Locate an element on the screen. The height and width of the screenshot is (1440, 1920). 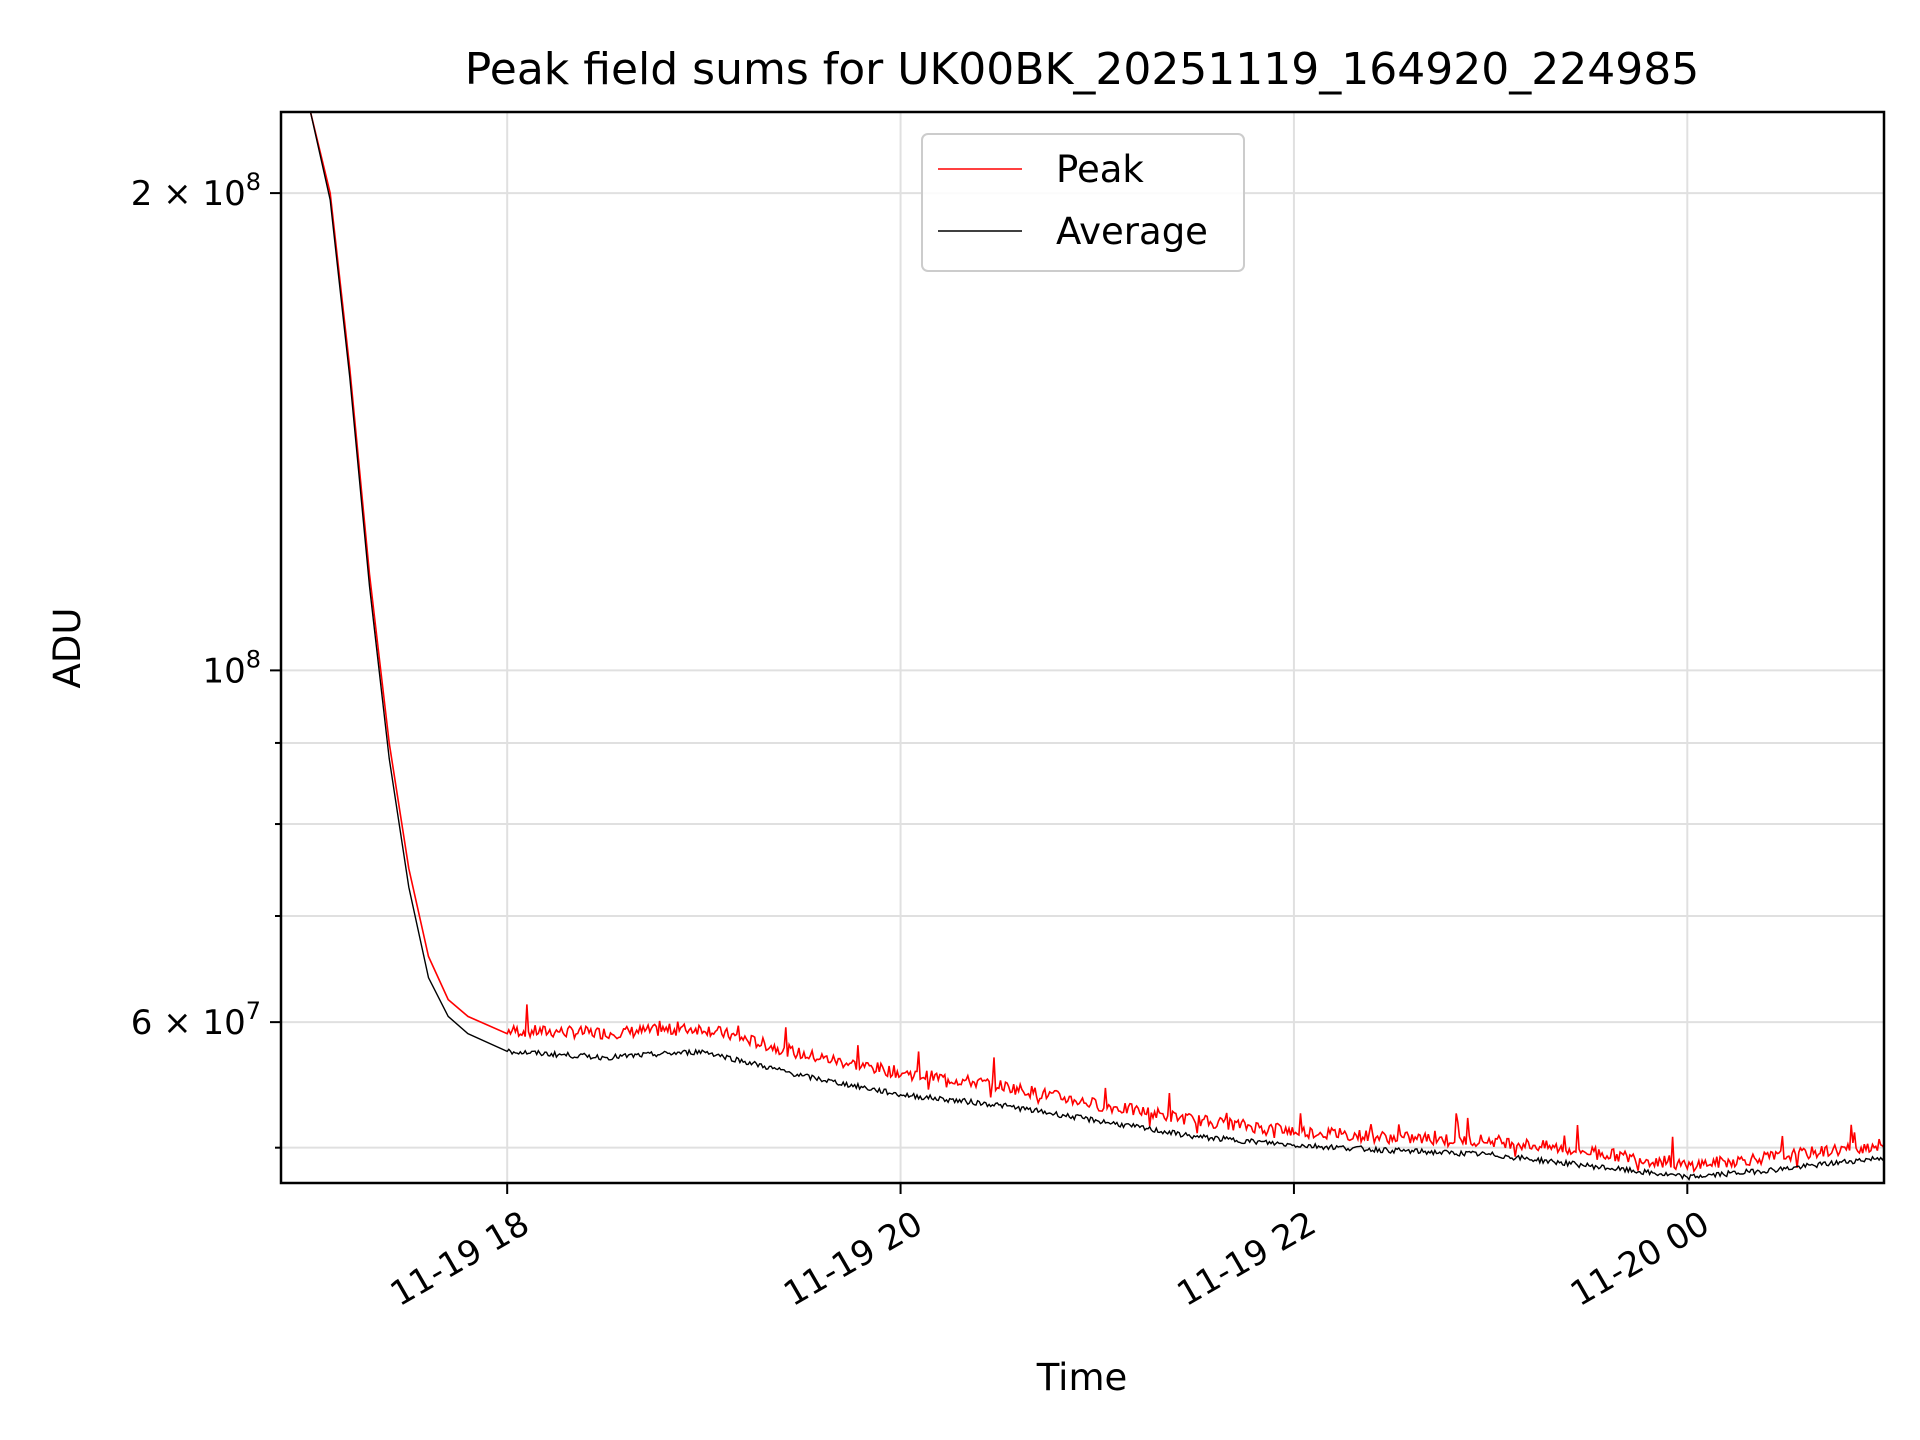
y-axis-label: ADU is located at coordinates (67, 648).